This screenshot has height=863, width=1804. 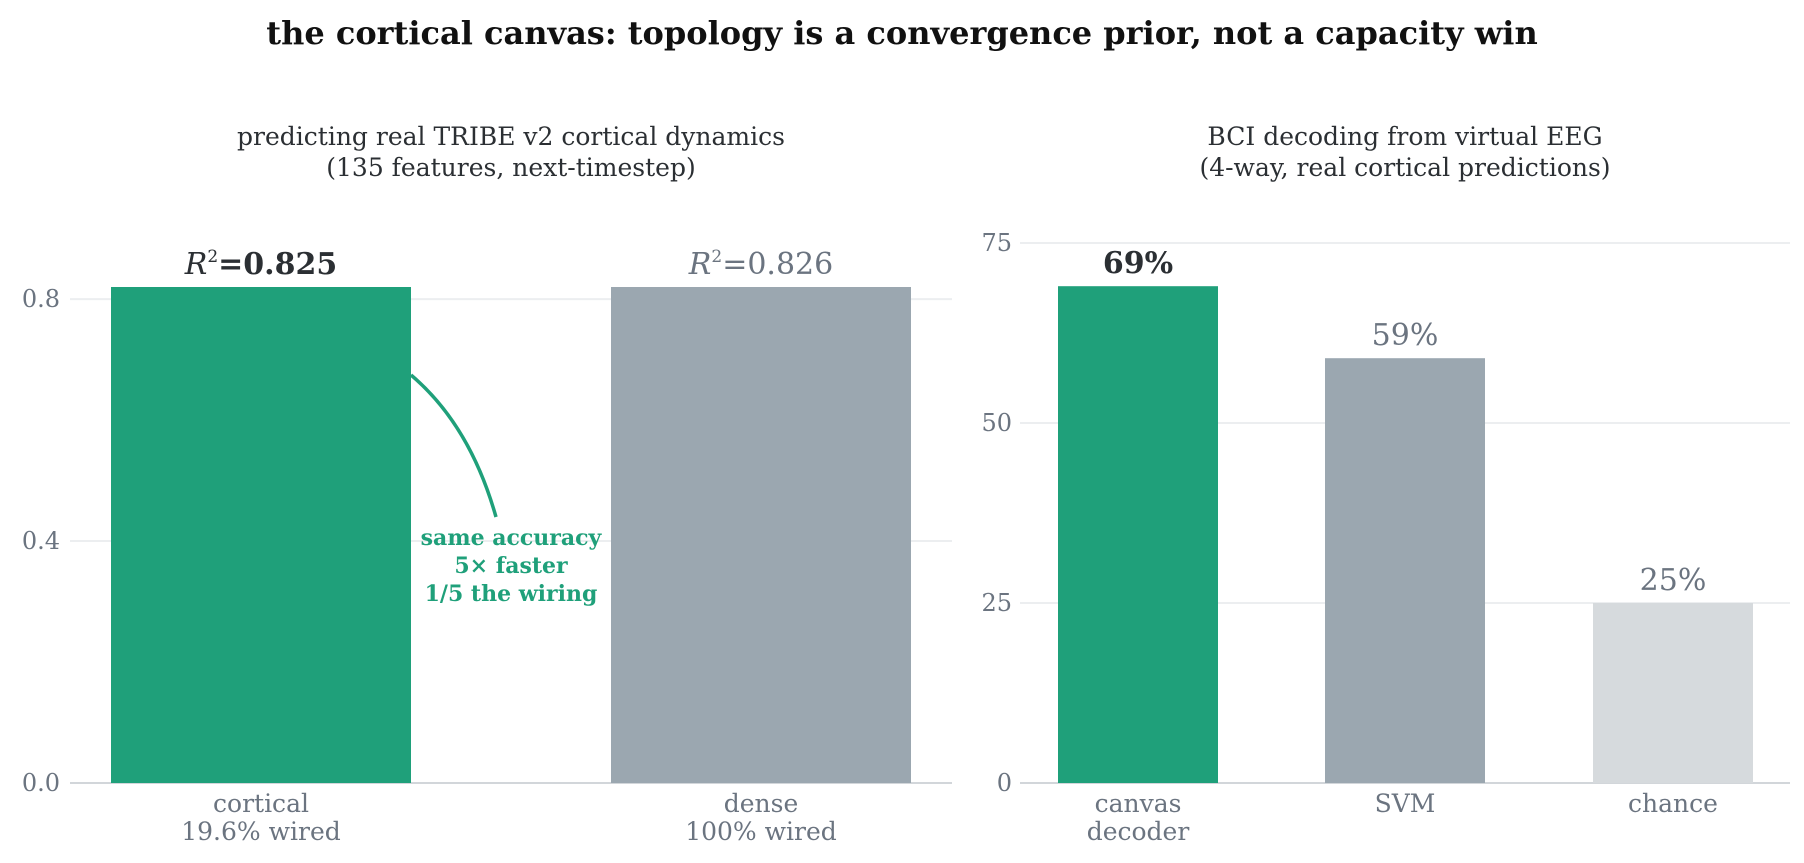 What do you see at coordinates (996, 603) in the screenshot?
I see `right-y-tick-label: 25` at bounding box center [996, 603].